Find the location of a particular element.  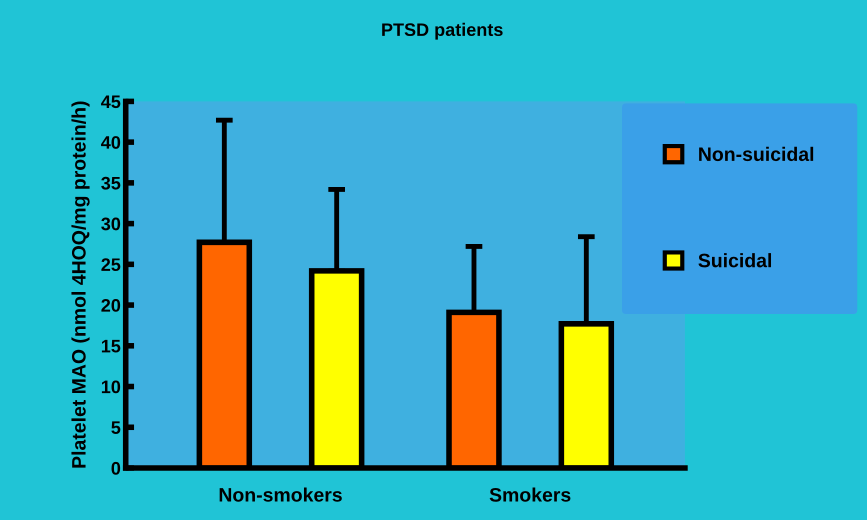

y-tick-label: 30 is located at coordinates (110, 224).